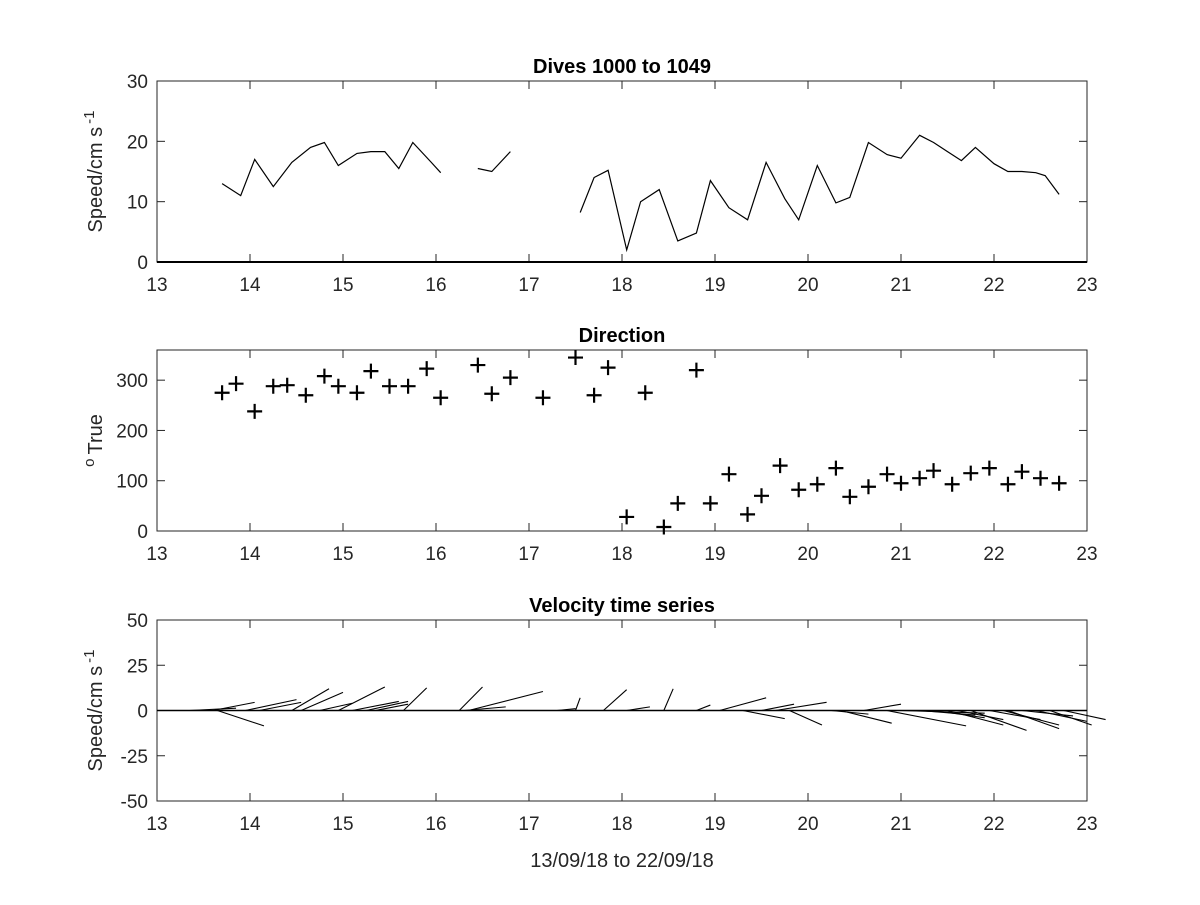 The image size is (1200, 905). What do you see at coordinates (132, 381) in the screenshot?
I see `y-tick-label: 300` at bounding box center [132, 381].